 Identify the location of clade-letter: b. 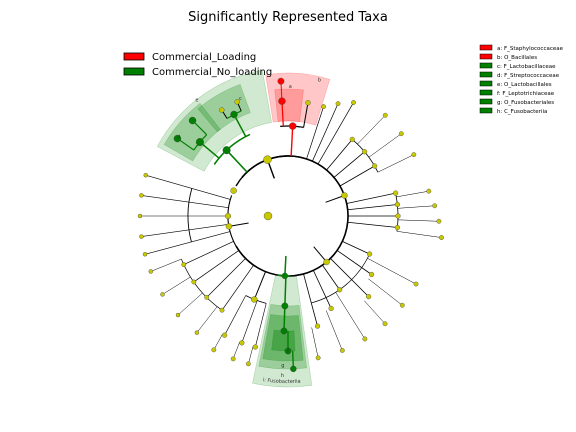
(319, 81).